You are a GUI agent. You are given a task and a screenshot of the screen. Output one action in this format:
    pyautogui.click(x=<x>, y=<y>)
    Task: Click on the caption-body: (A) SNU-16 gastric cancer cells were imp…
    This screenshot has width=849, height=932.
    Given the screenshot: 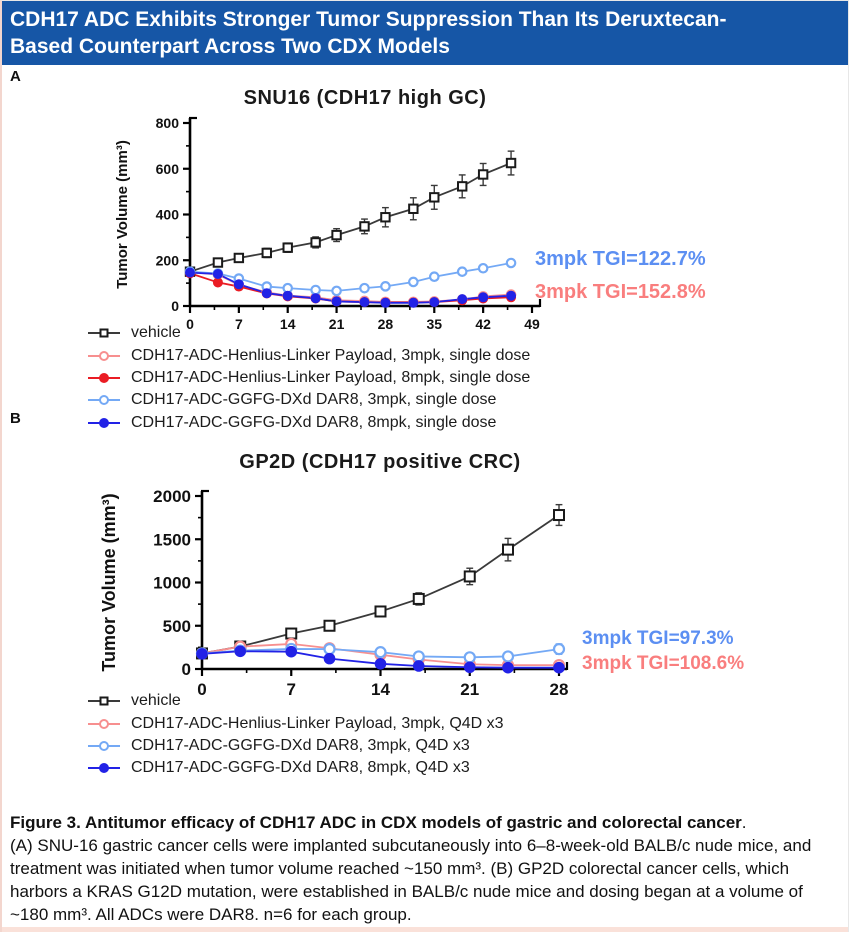 What is the action you would take?
    pyautogui.click(x=411, y=880)
    